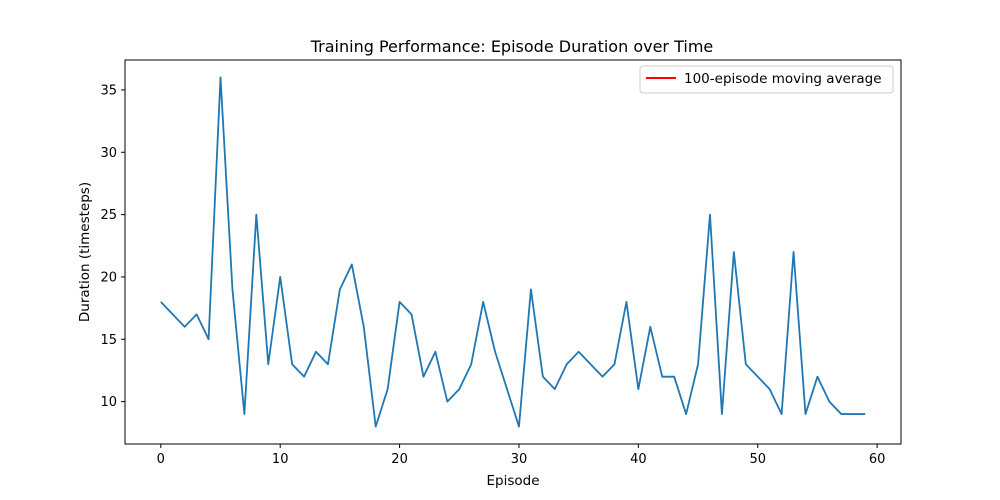 The image size is (1000, 500). Describe the element at coordinates (399, 459) in the screenshot. I see `x-tick-label: 20` at that location.